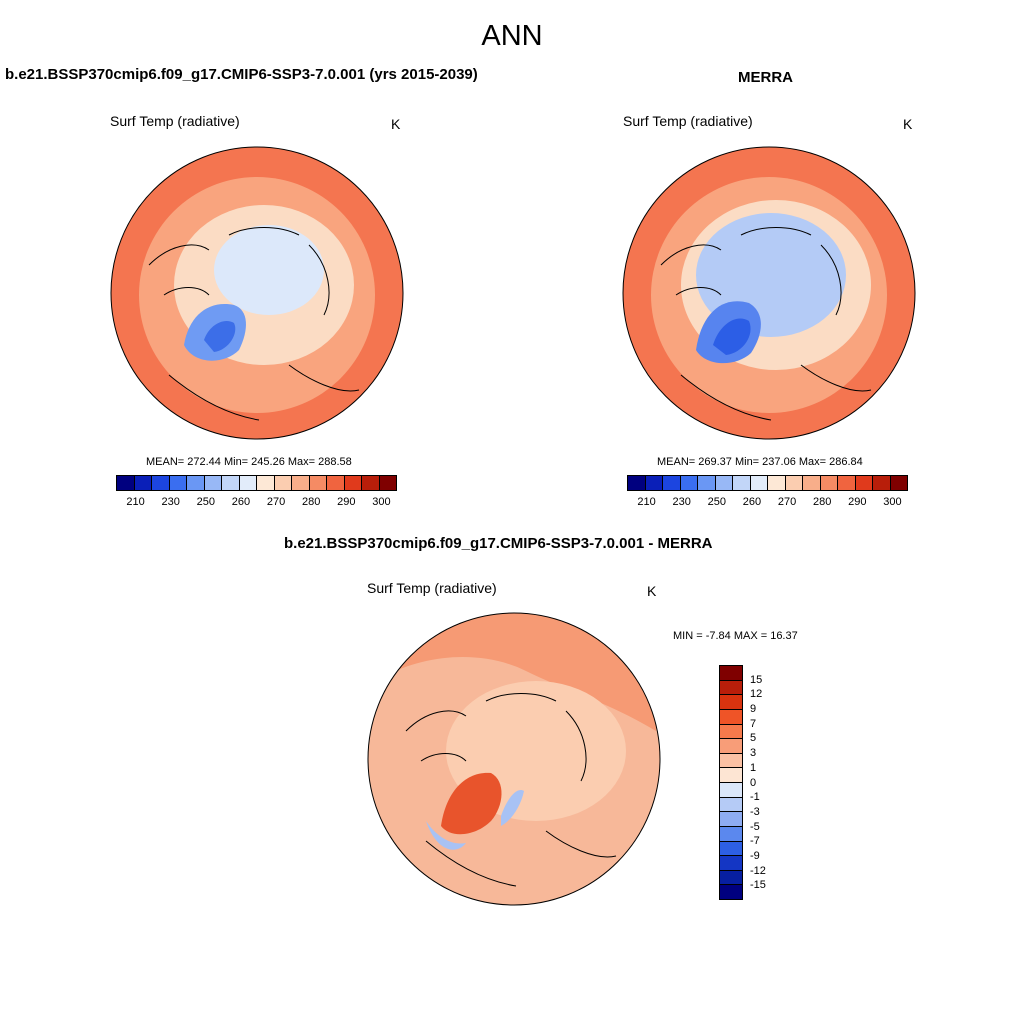 The height and width of the screenshot is (1024, 1024). I want to click on obs-colorbar, so click(767, 483).